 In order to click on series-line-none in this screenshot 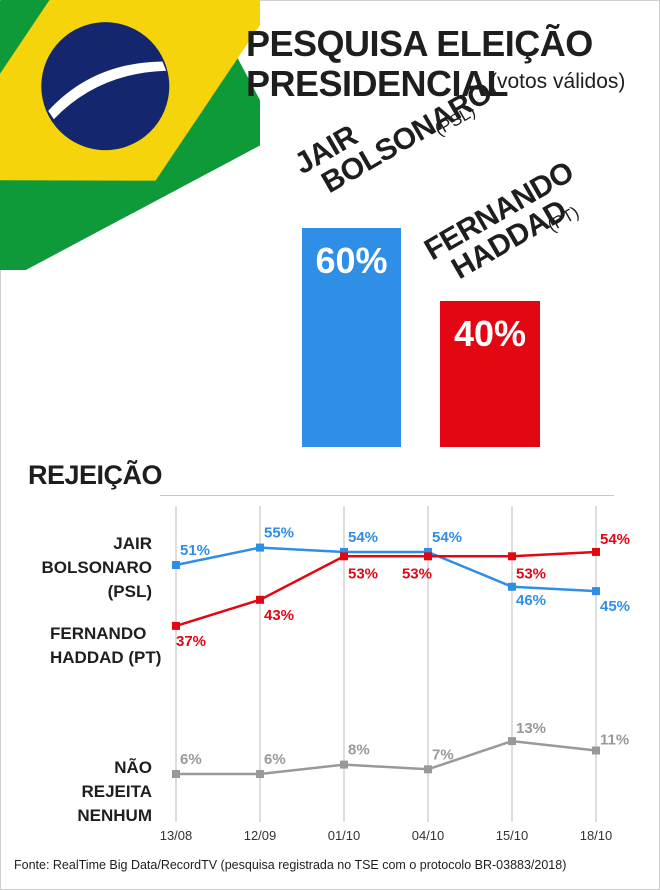, I will do `click(386, 757)`.